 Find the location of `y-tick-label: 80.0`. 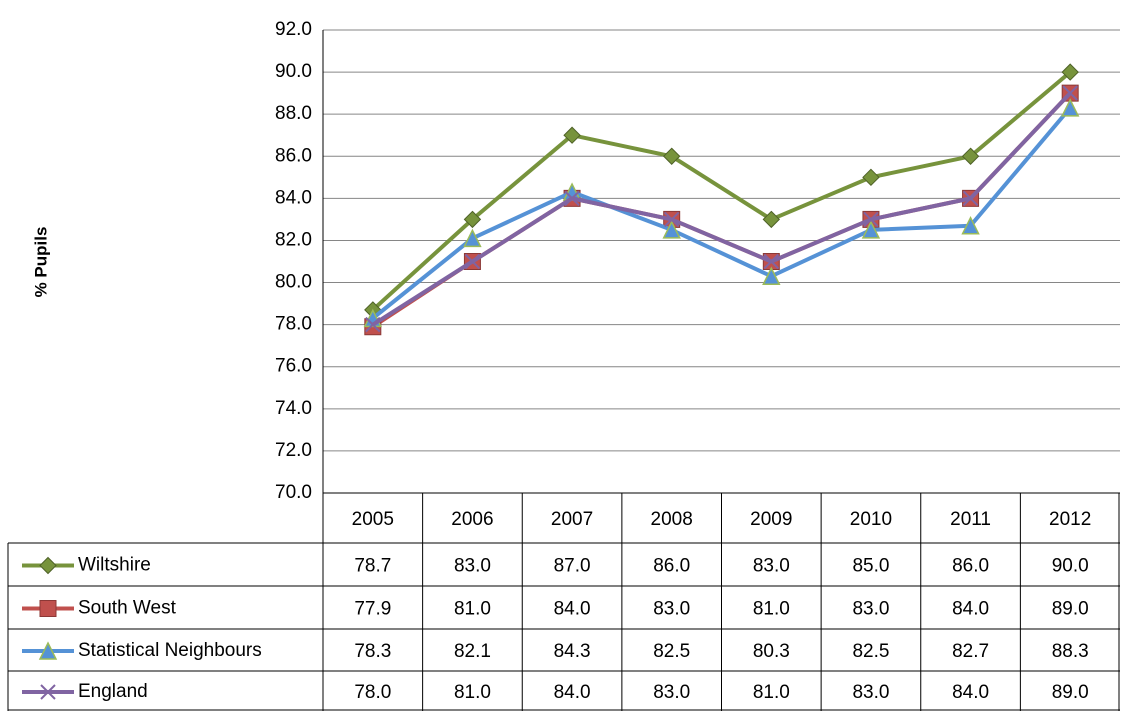

y-tick-label: 80.0 is located at coordinates (293, 282).